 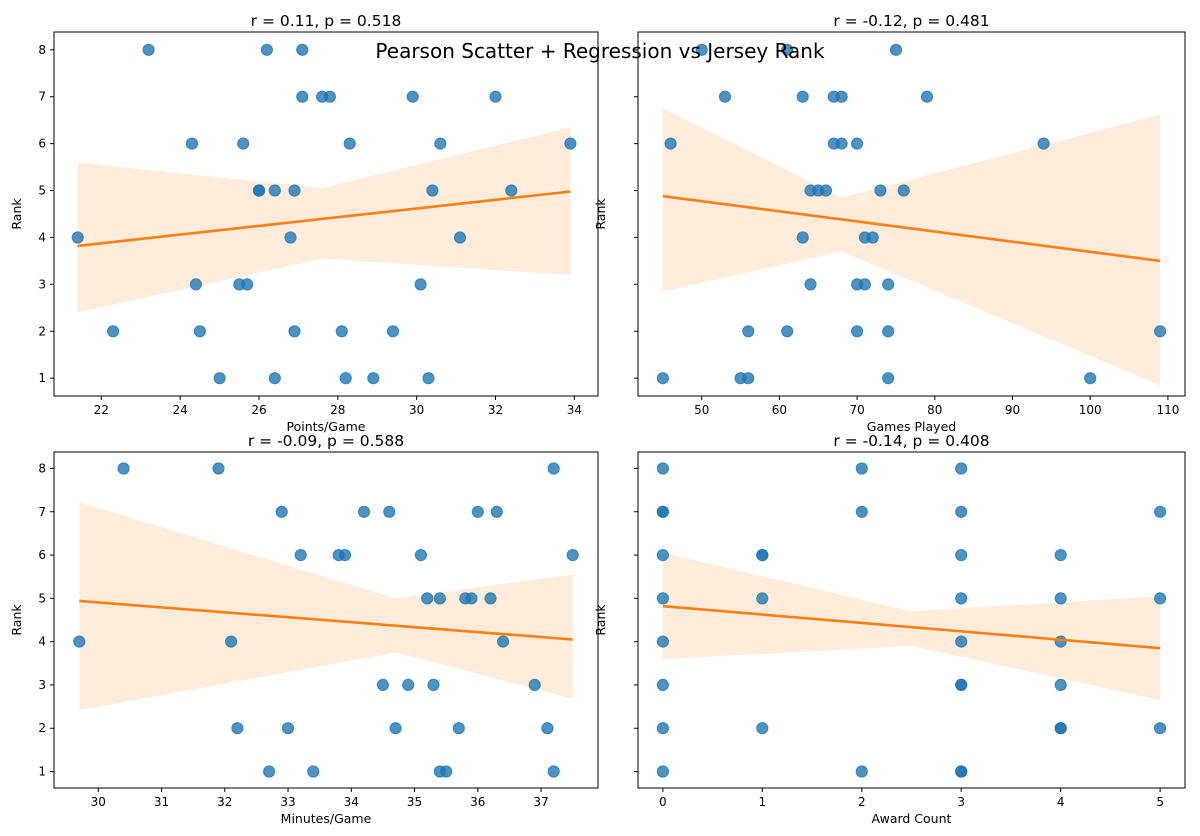 What do you see at coordinates (1090, 410) in the screenshot?
I see `x-tick-label: 100` at bounding box center [1090, 410].